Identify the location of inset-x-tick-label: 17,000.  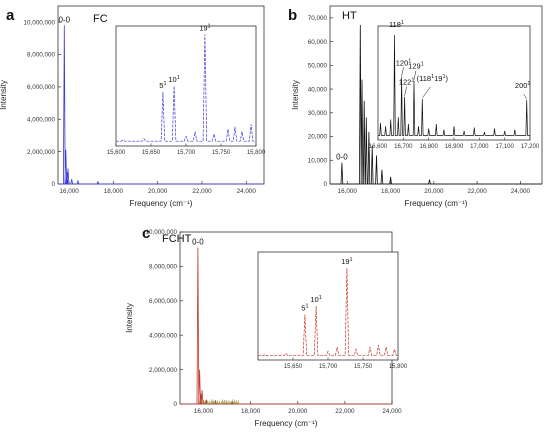
(479, 147).